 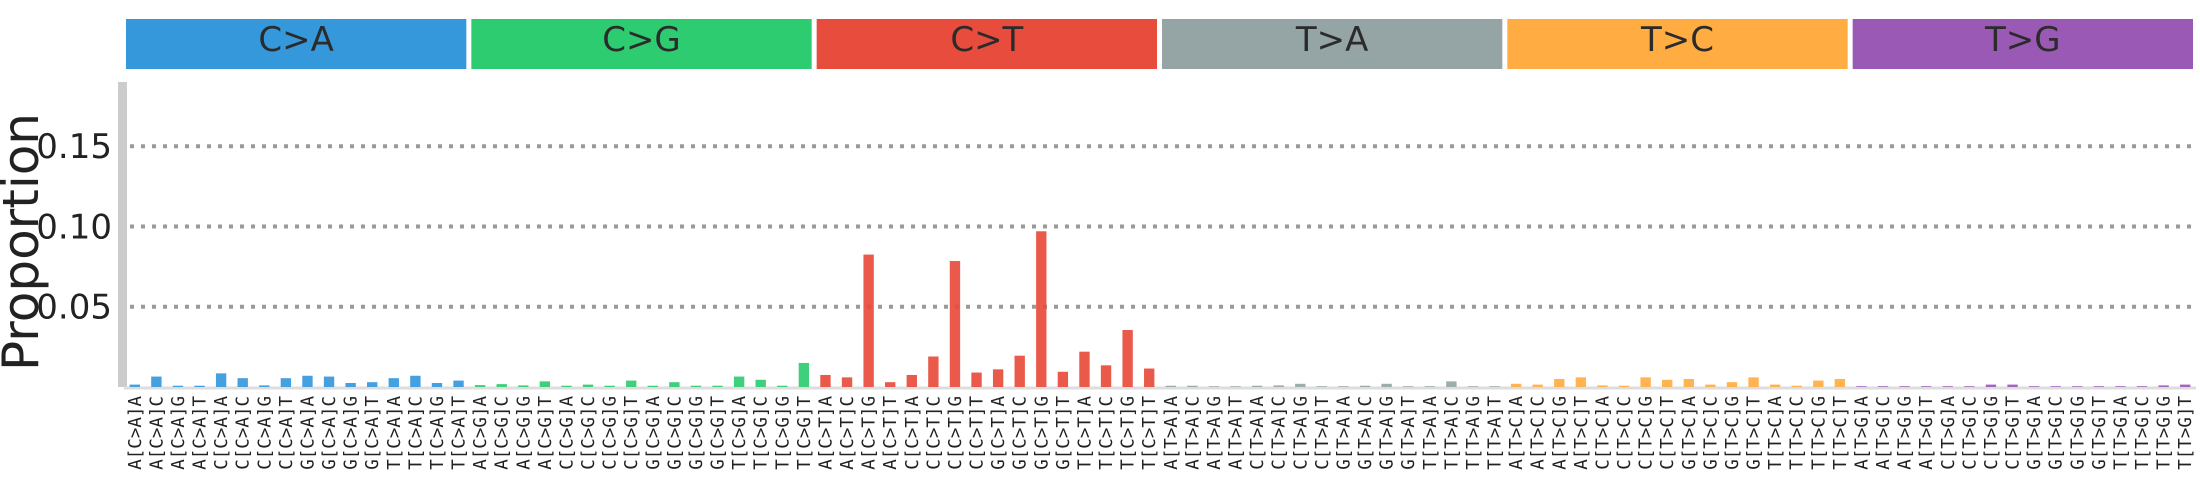 What do you see at coordinates (1192, 386) in the screenshot?
I see `bar-A[T>A]C` at bounding box center [1192, 386].